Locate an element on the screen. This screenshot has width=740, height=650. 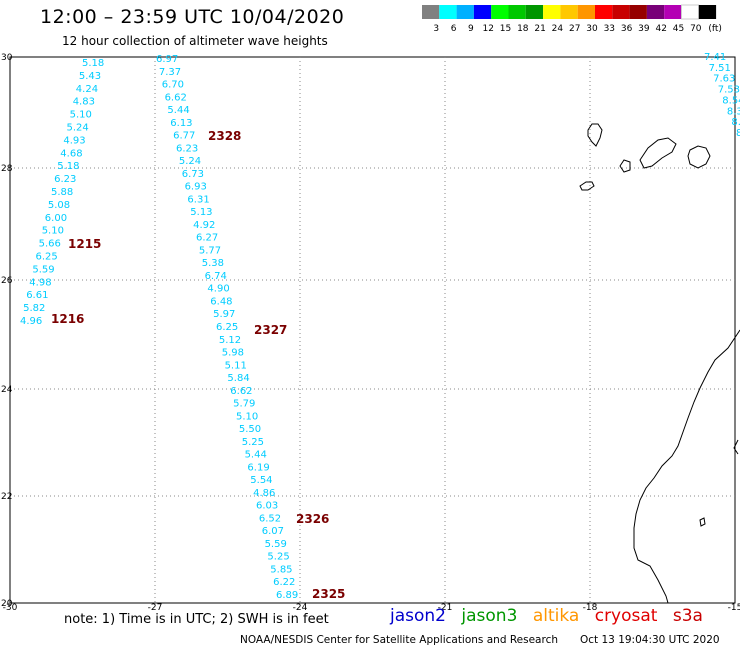
swh-value: 5.88 is located at coordinates (62, 192).